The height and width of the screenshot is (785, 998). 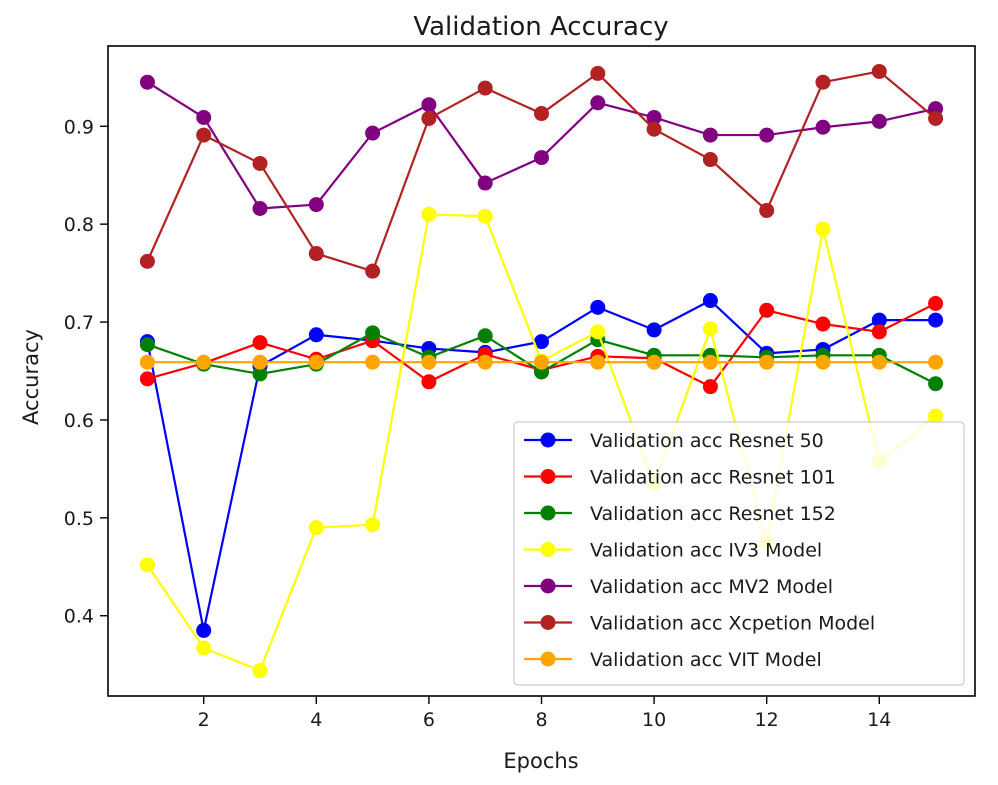 What do you see at coordinates (678, 587) in the screenshot?
I see `legend-item: Validation acc MV2 Model` at bounding box center [678, 587].